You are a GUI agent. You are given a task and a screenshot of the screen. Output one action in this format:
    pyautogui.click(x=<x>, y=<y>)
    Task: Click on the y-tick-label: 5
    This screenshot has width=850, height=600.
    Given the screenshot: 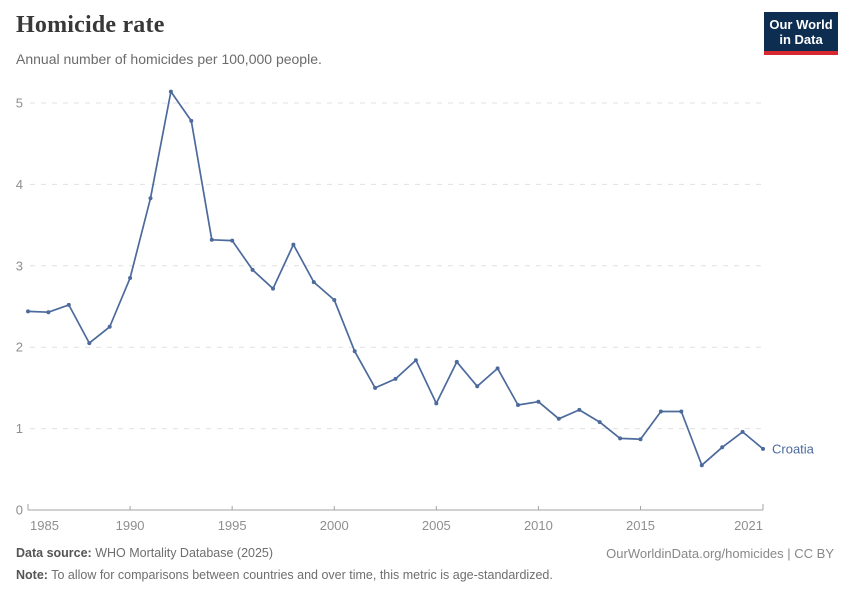 What is the action you would take?
    pyautogui.click(x=19, y=103)
    